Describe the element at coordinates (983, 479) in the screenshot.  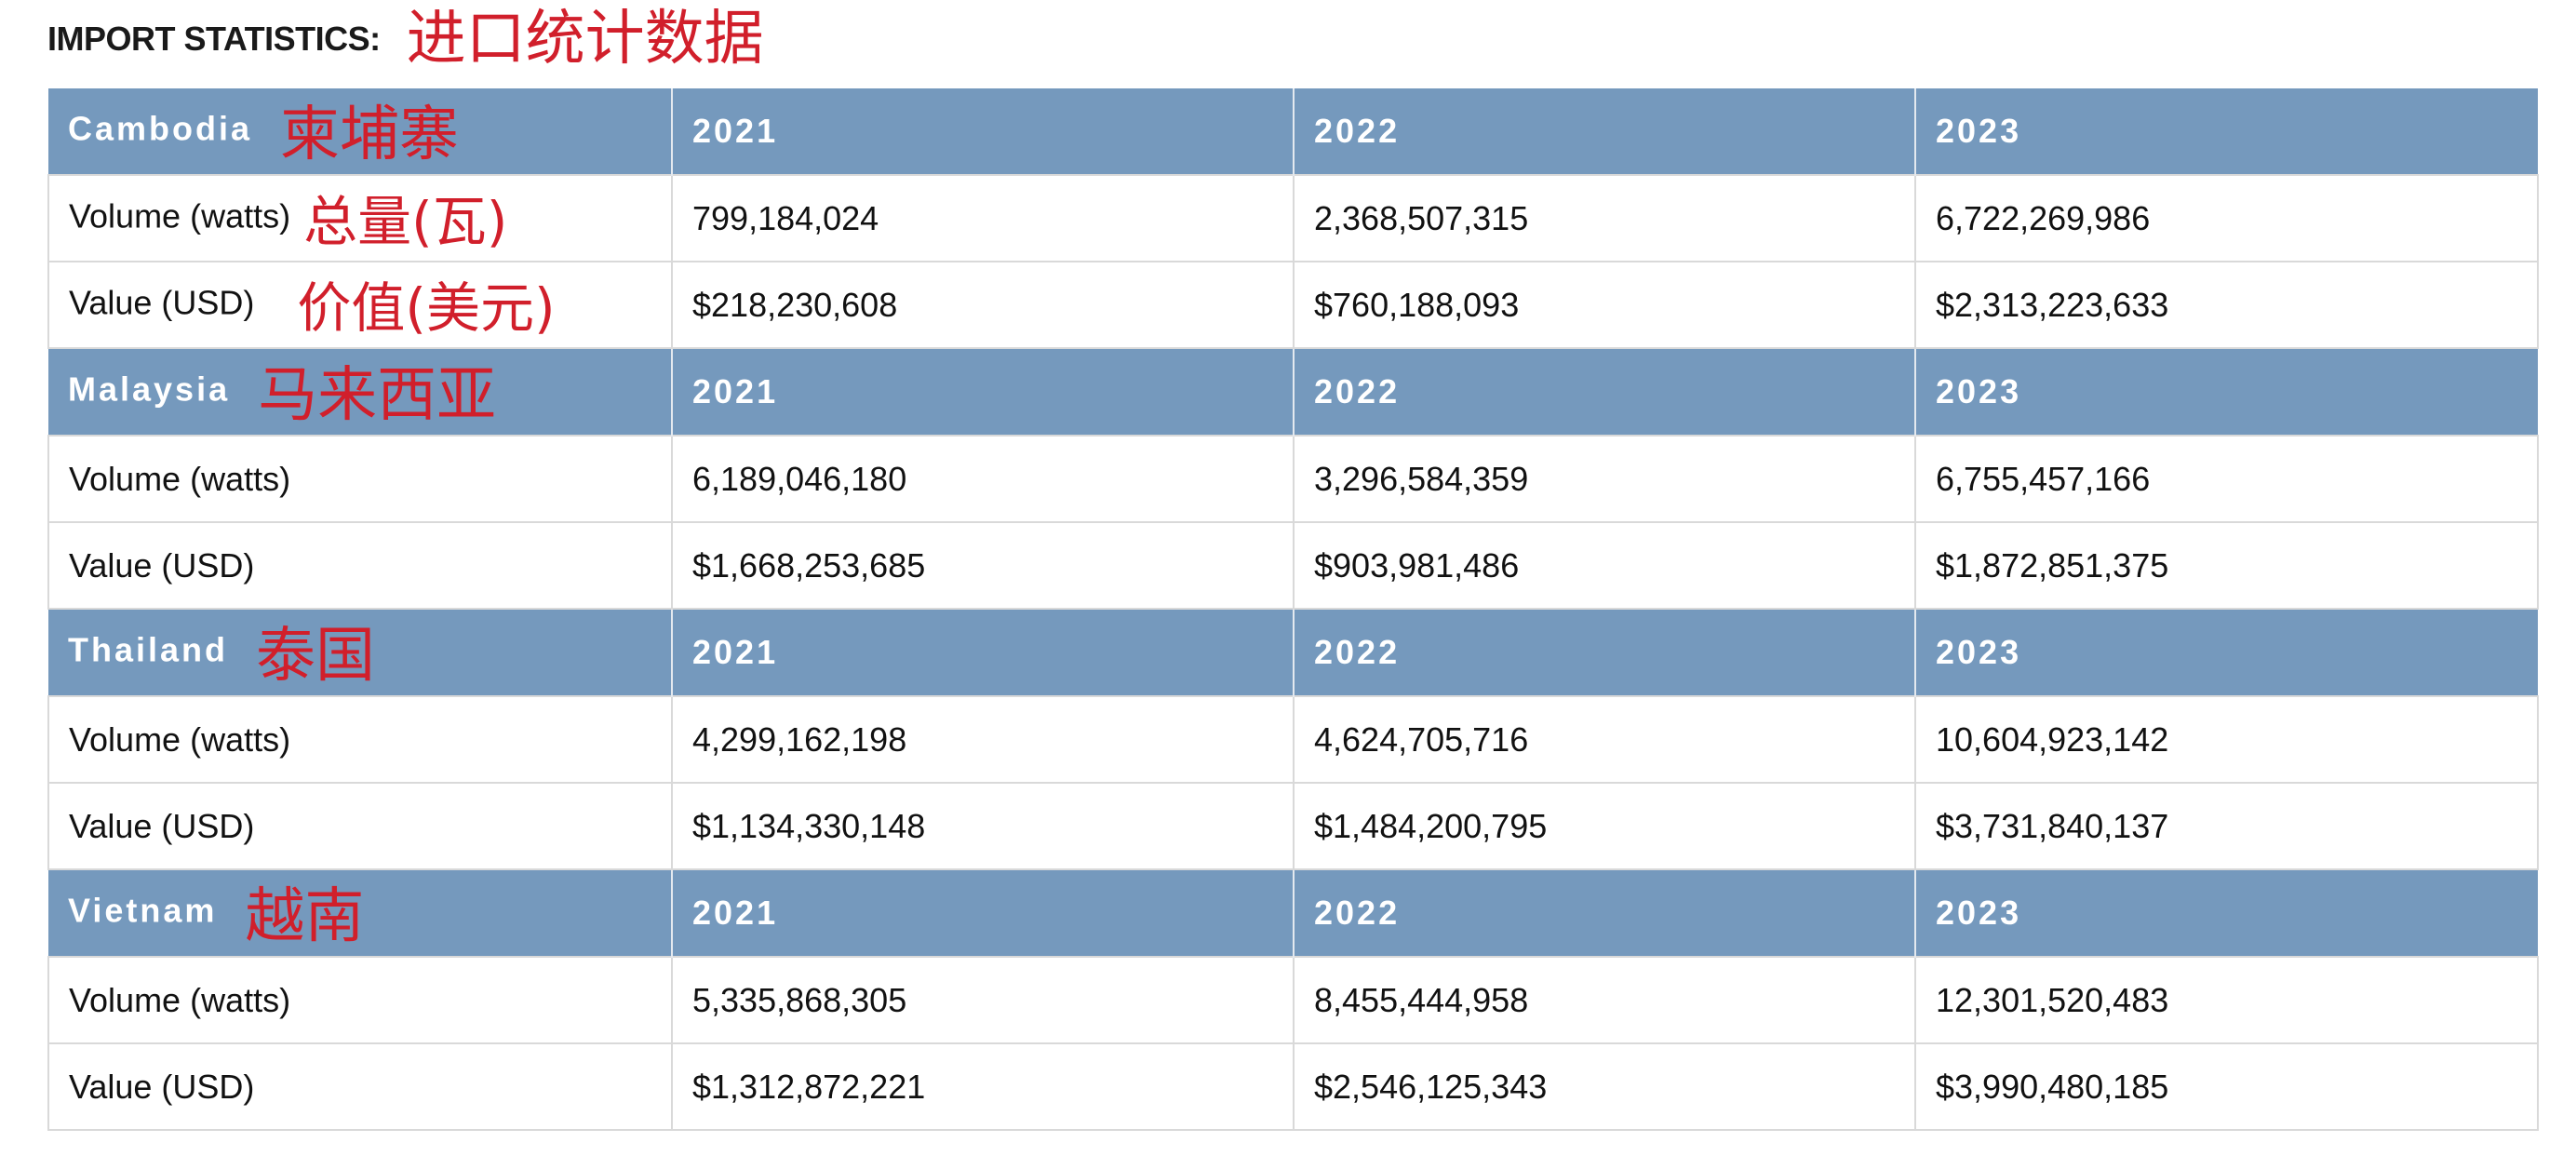
I see `table-cell: 6,189,046,180` at that location.